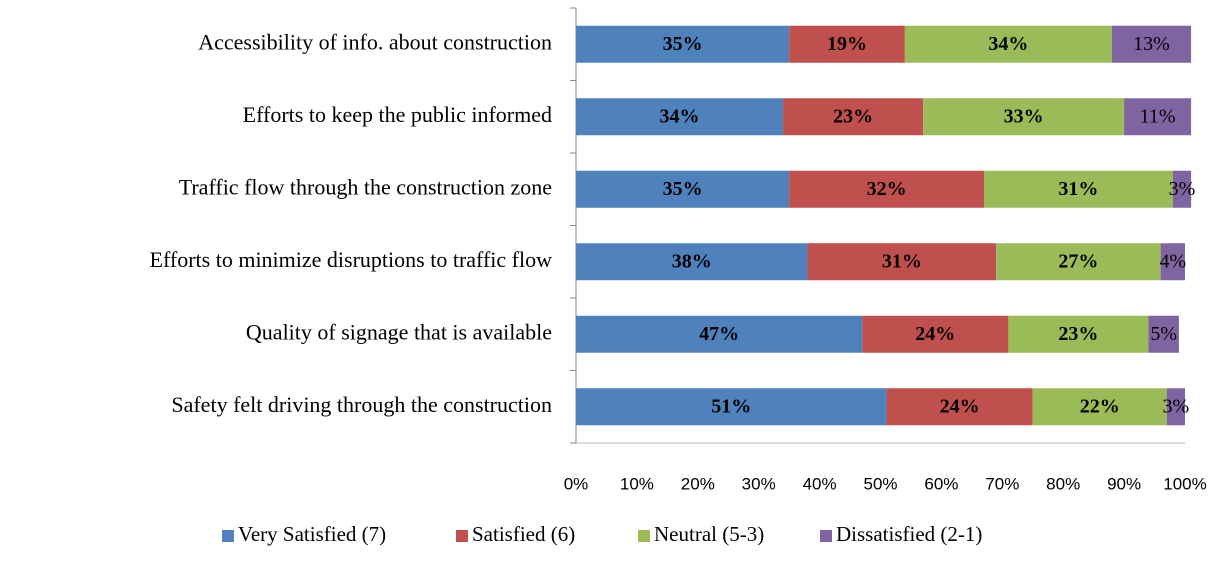 The width and height of the screenshot is (1222, 571). I want to click on value-label: 32%, so click(887, 189).